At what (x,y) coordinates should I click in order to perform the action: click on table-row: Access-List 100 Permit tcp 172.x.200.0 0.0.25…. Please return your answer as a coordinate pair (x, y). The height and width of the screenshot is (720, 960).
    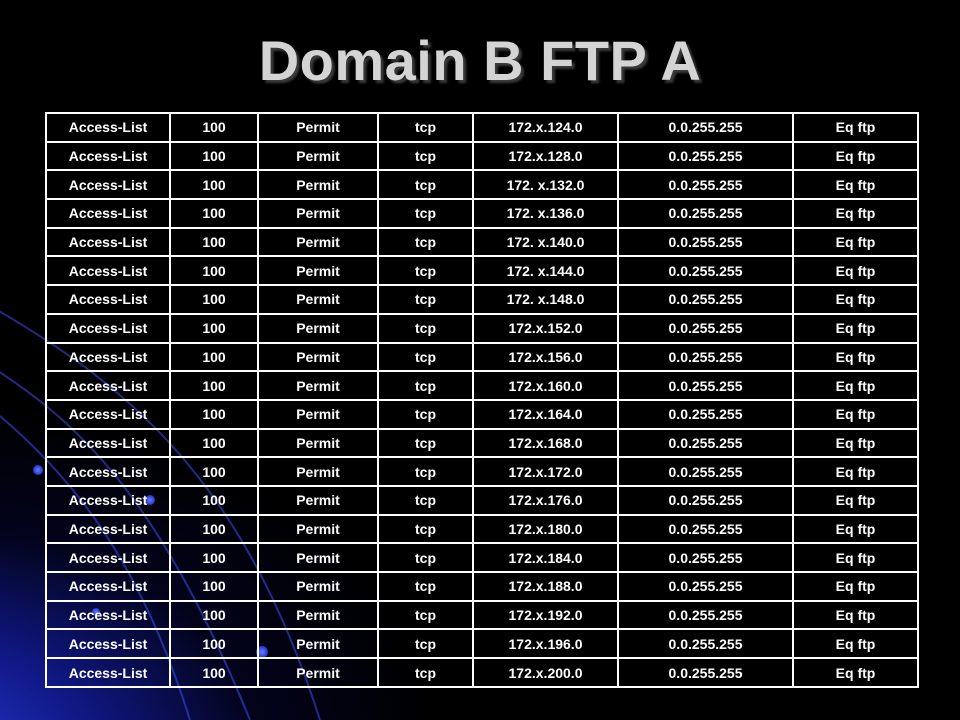
    Looking at the image, I should click on (482, 672).